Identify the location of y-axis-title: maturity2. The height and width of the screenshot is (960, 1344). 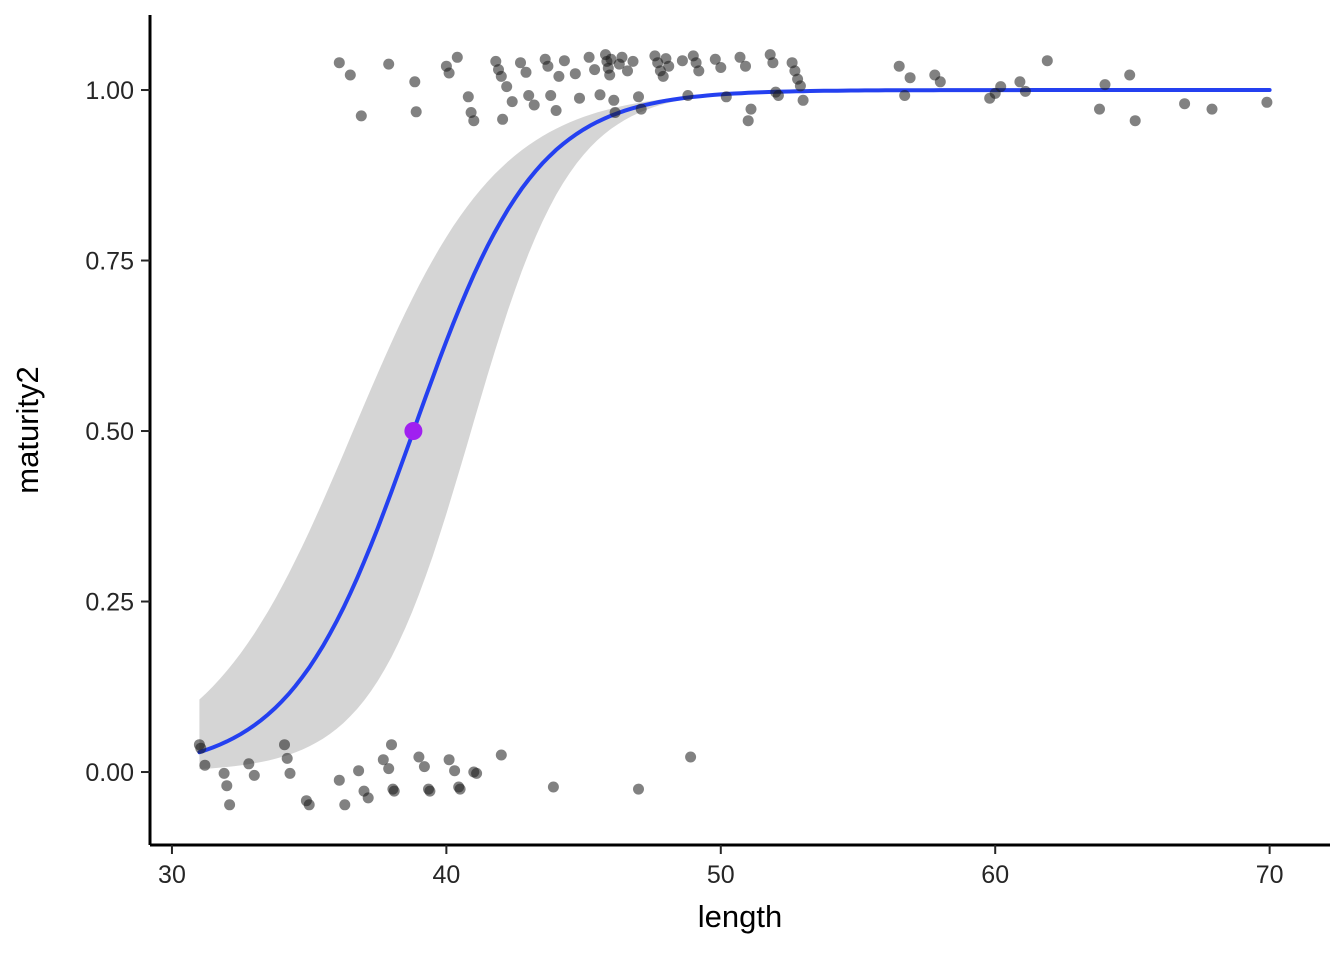
(27, 429).